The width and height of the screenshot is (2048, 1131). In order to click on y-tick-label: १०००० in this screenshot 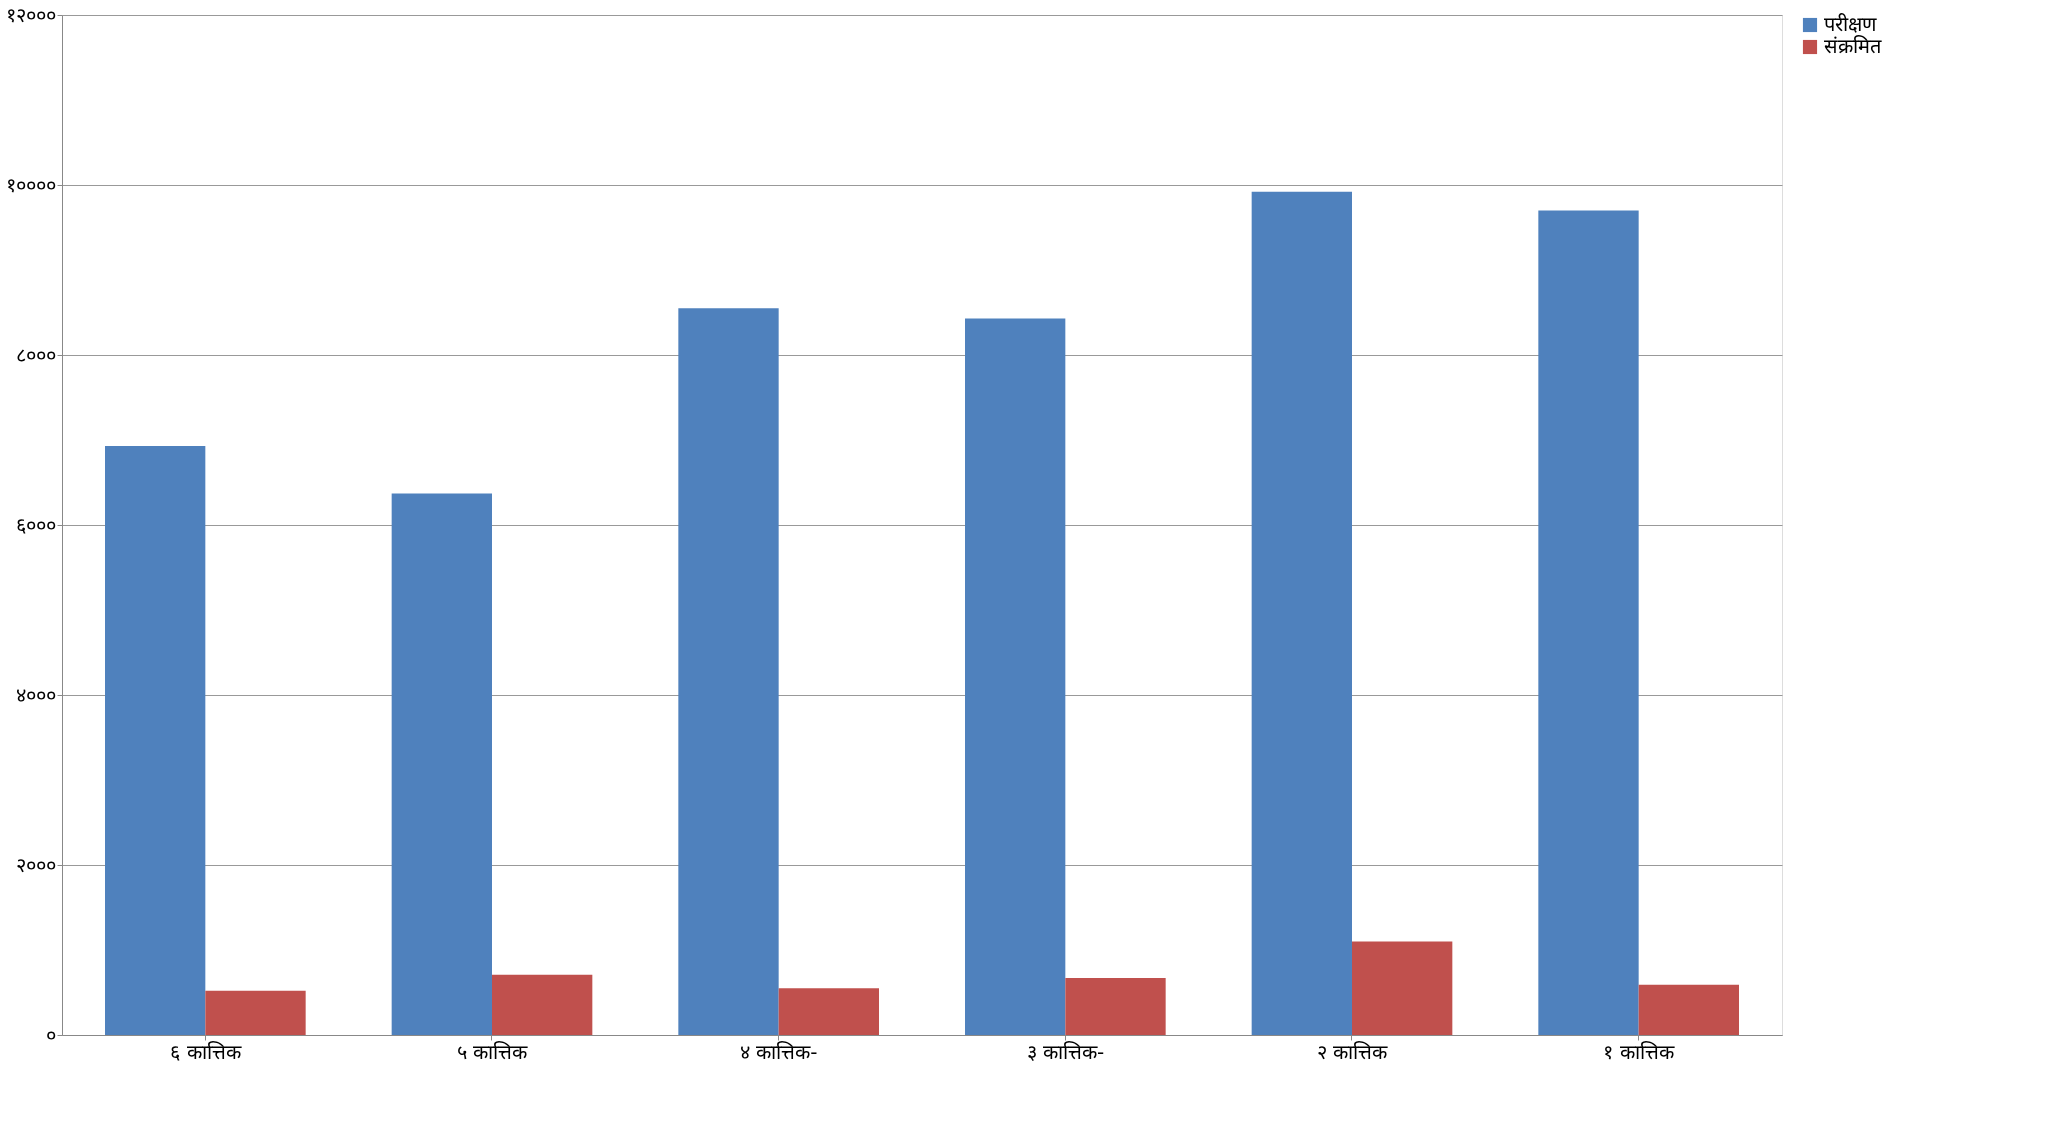, I will do `click(30, 184)`.